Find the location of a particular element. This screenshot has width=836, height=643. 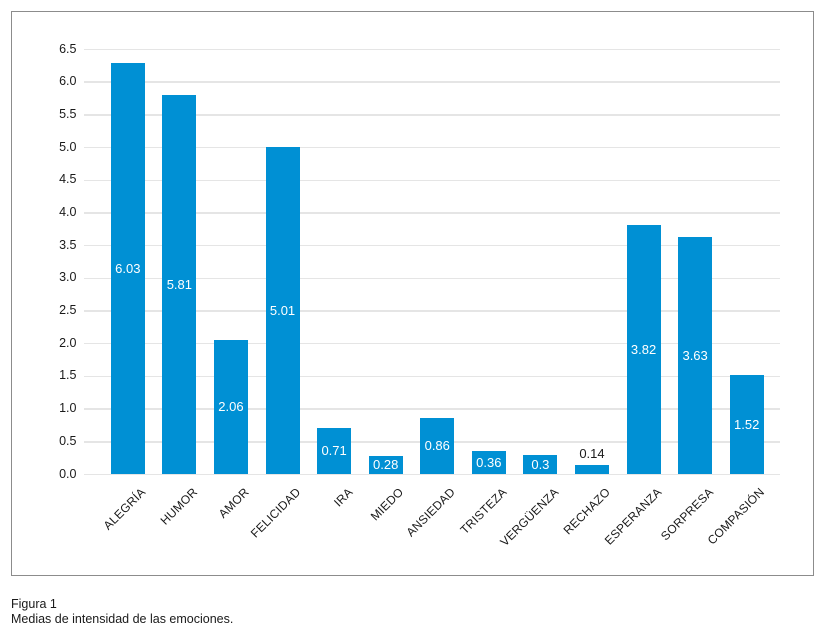

x-axis-category-label: IRA is located at coordinates (343, 496).